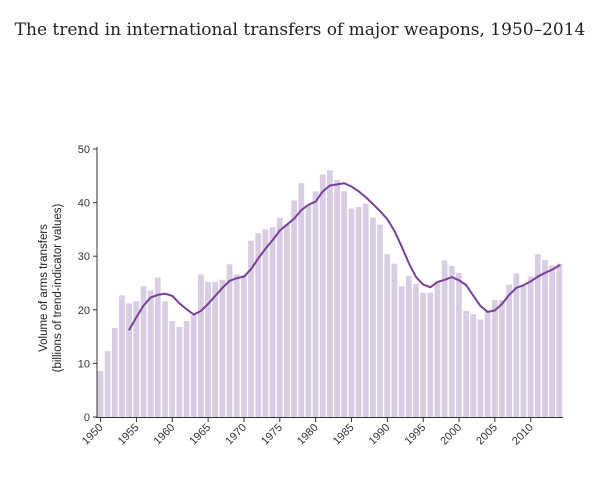 The height and width of the screenshot is (499, 600). What do you see at coordinates (408, 346) in the screenshot?
I see `bar-1993` at bounding box center [408, 346].